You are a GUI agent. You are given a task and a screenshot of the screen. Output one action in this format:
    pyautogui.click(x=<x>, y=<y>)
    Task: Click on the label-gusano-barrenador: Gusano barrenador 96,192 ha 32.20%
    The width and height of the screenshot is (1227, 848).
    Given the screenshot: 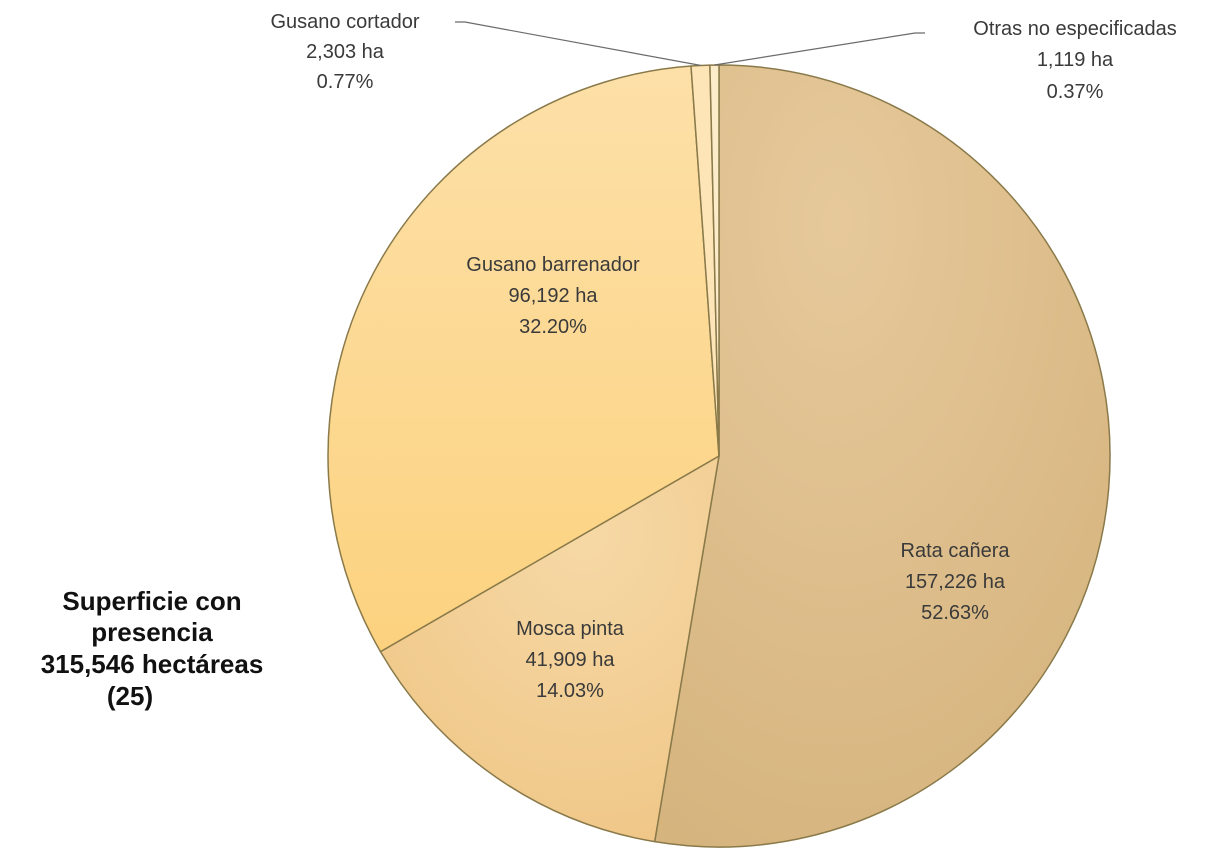 What is the action you would take?
    pyautogui.click(x=553, y=296)
    